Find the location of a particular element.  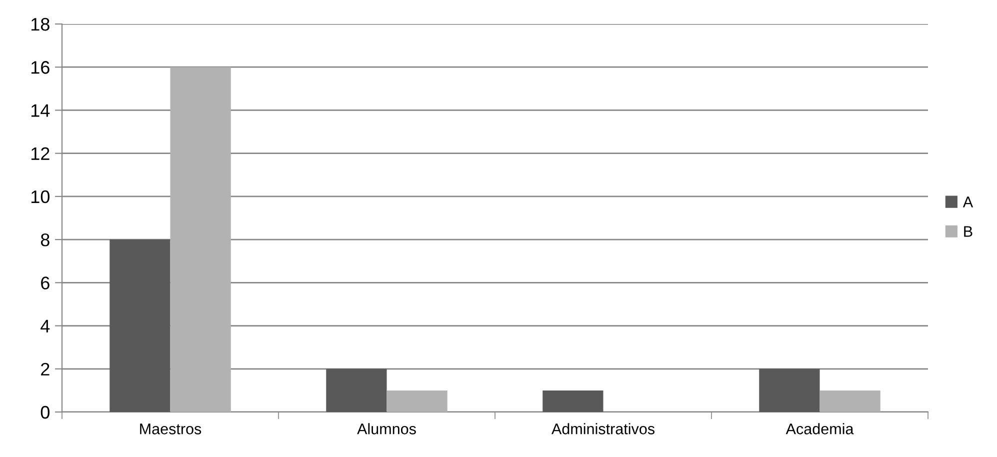

x-tick-label: Academia is located at coordinates (820, 428).